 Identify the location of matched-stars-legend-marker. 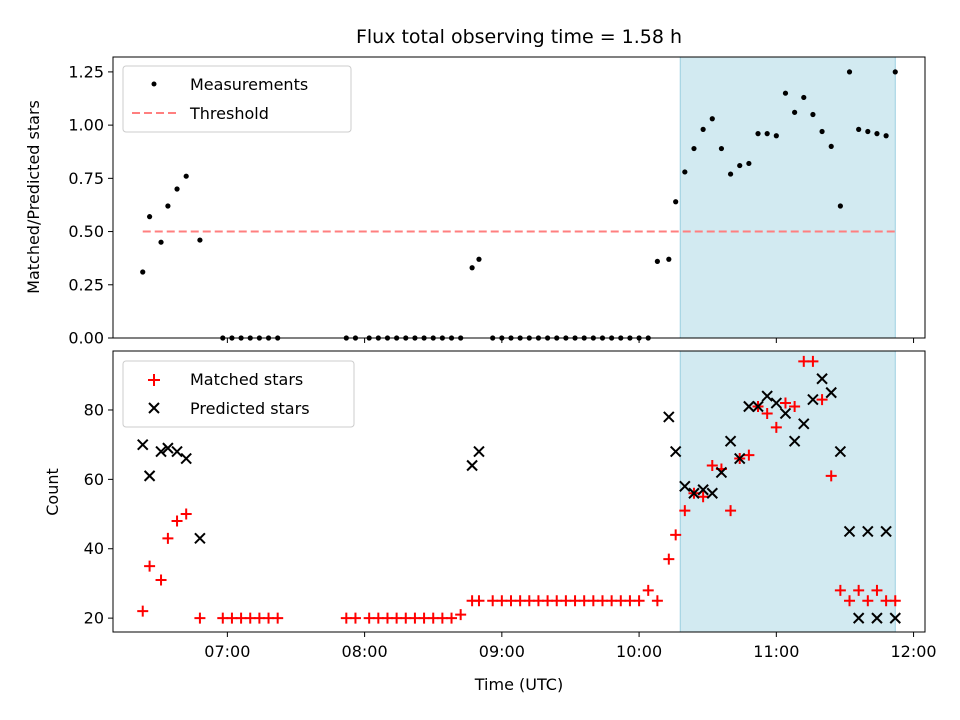
(154, 380).